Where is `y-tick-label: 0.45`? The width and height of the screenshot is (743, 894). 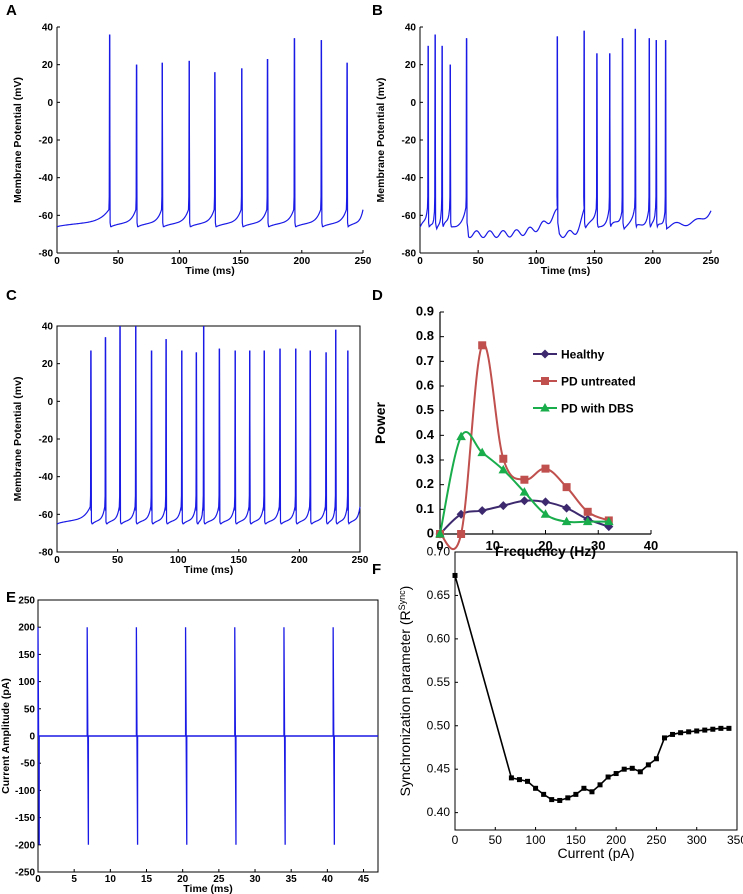 y-tick-label: 0.45 is located at coordinates (439, 769).